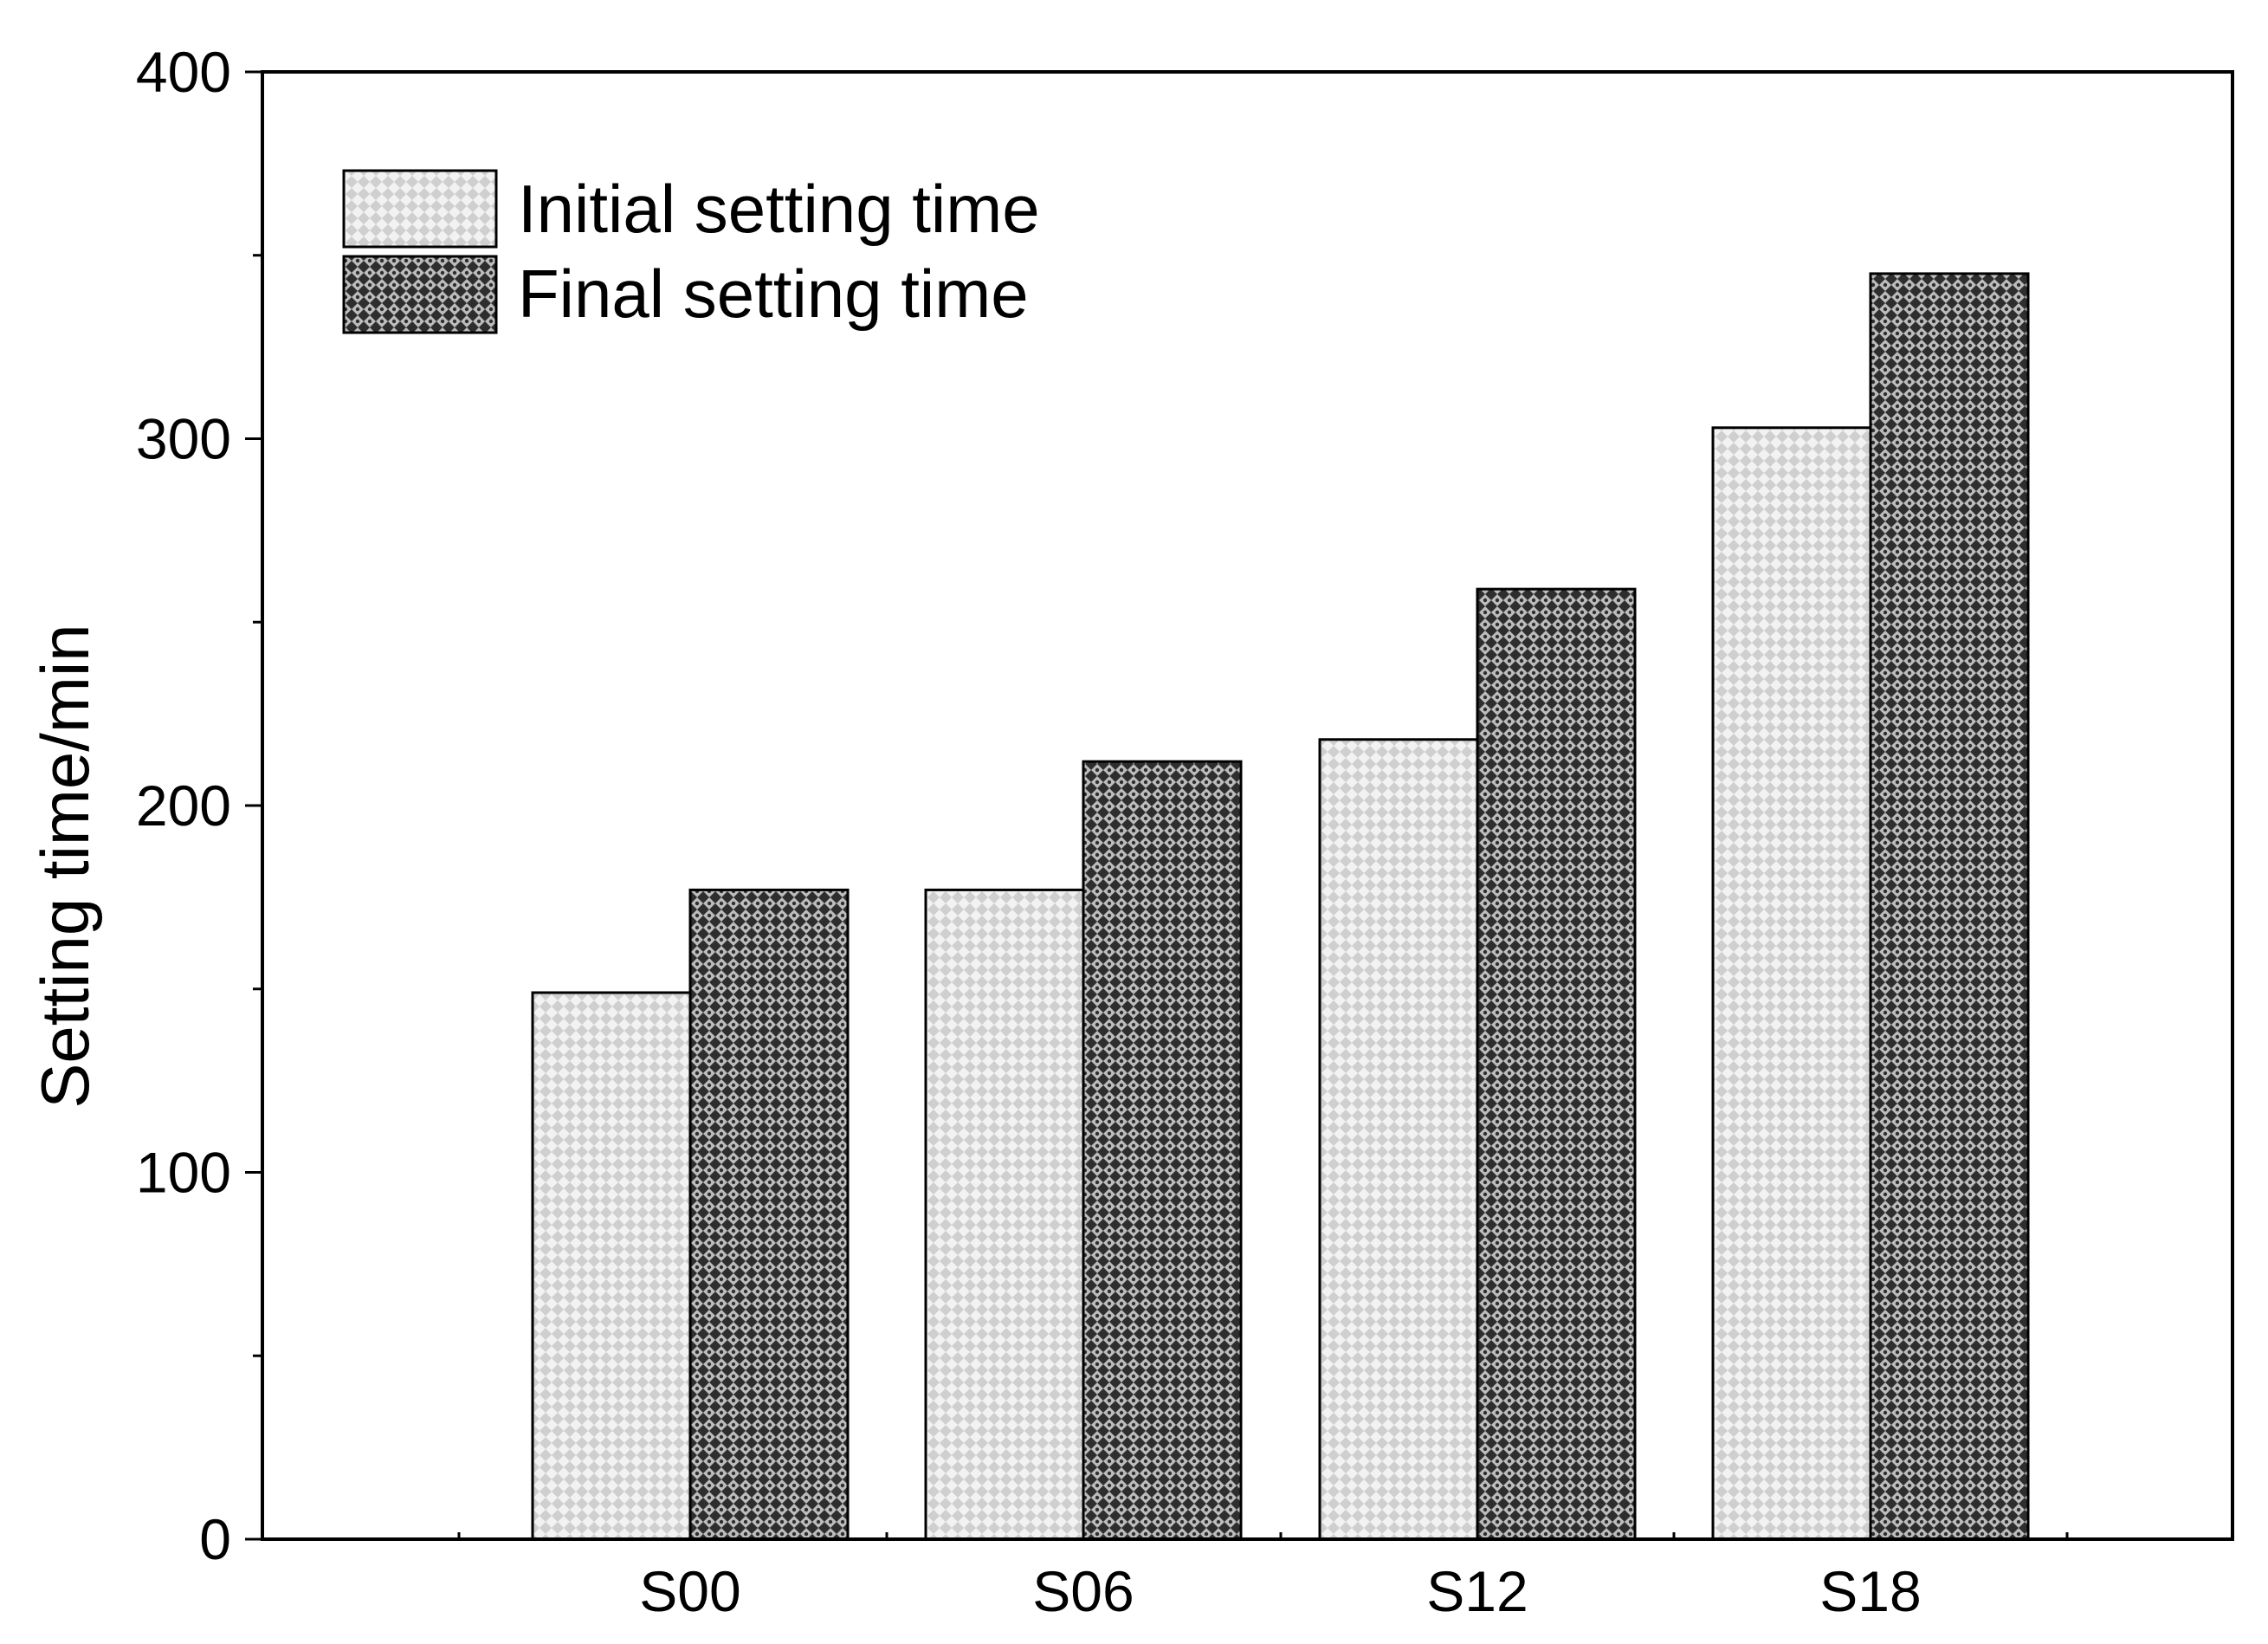  What do you see at coordinates (692, 252) in the screenshot?
I see `legend: Initial setting time Final setting time` at bounding box center [692, 252].